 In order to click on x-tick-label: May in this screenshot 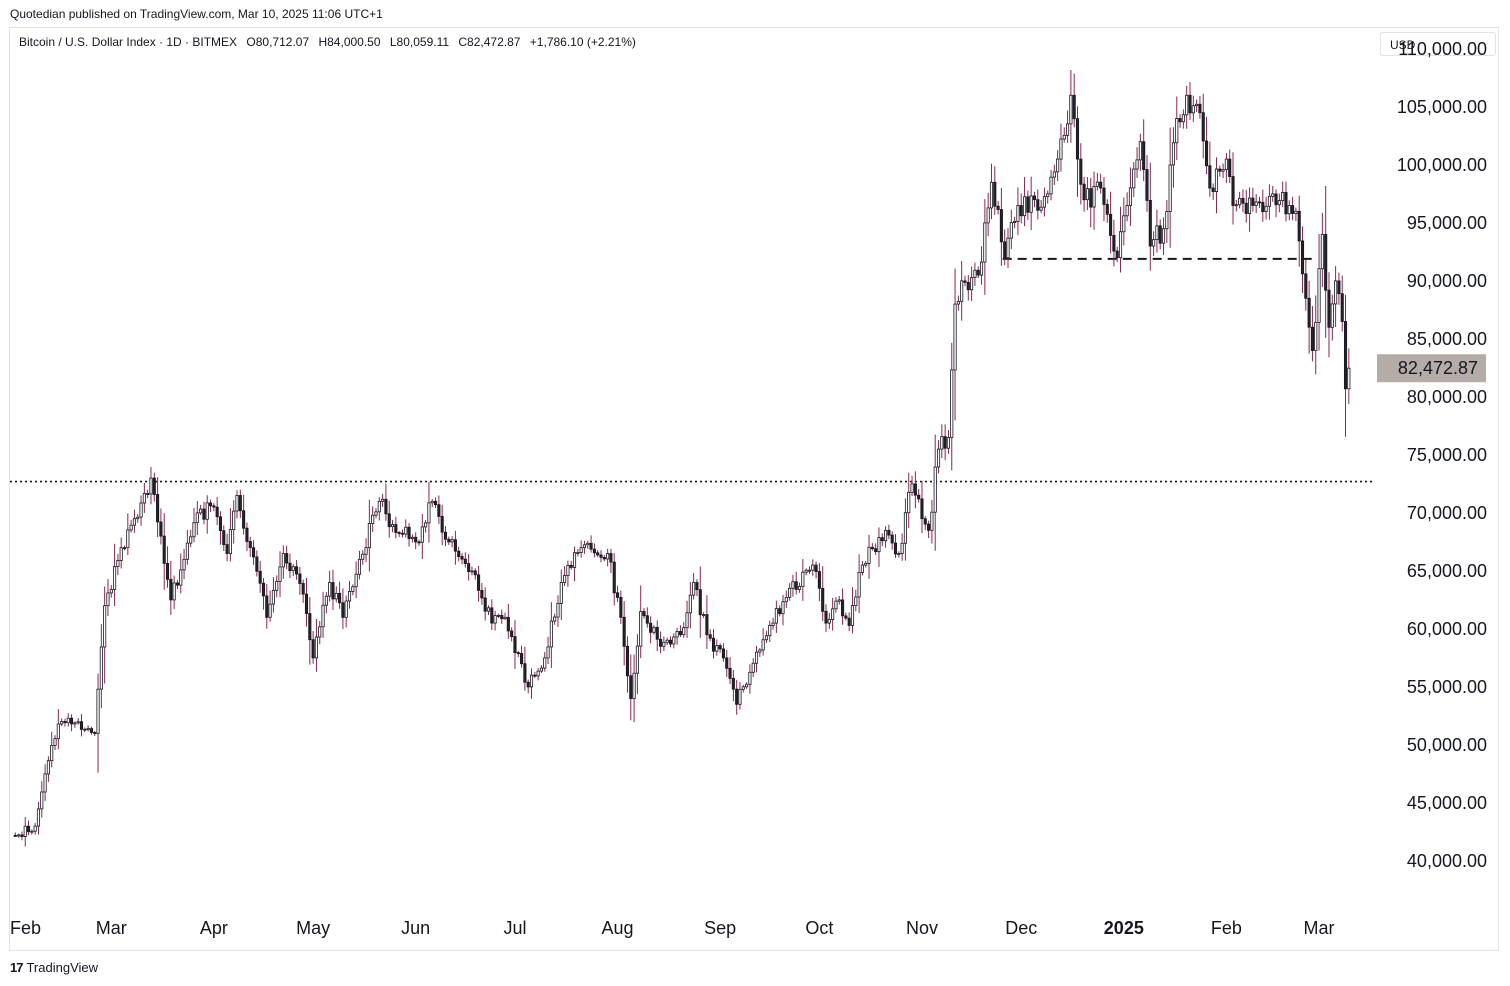, I will do `click(313, 928)`.